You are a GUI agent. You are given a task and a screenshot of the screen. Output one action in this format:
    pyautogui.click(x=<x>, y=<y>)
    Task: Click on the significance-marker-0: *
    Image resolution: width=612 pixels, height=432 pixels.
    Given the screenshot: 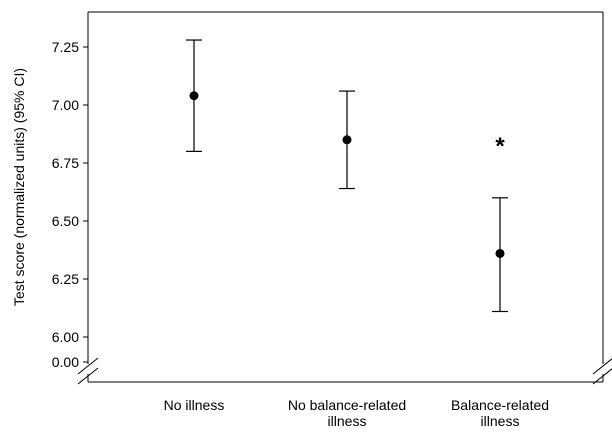 What is the action you would take?
    pyautogui.click(x=500, y=146)
    